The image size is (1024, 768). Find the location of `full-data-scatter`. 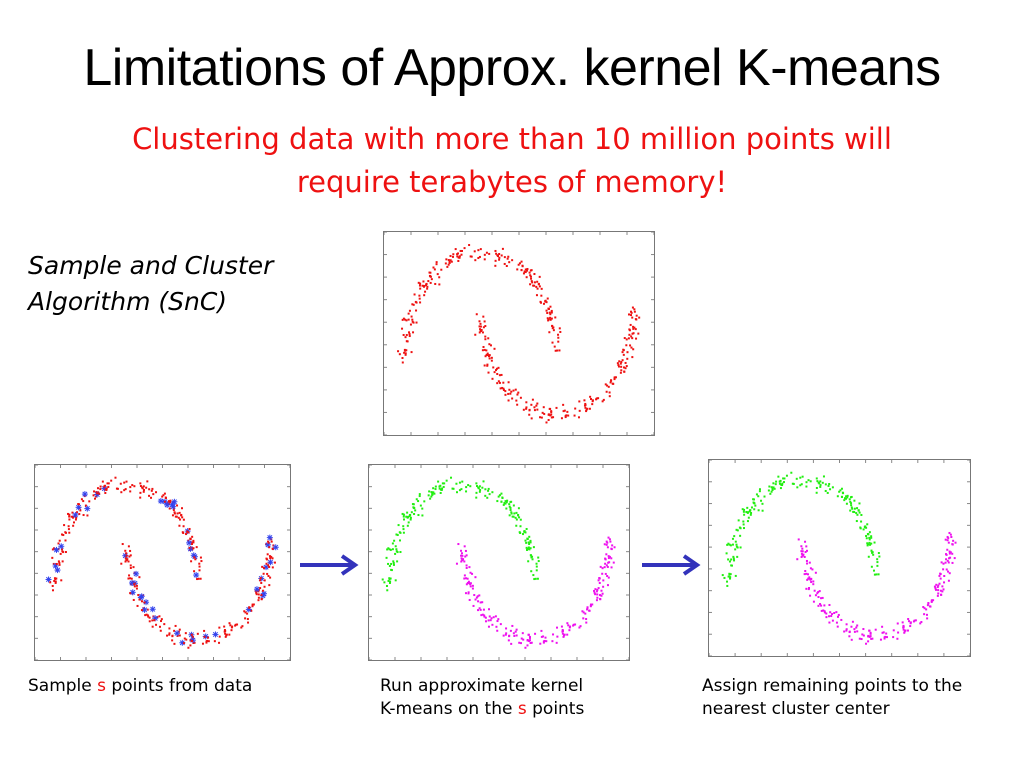

full-data-scatter is located at coordinates (519, 333).